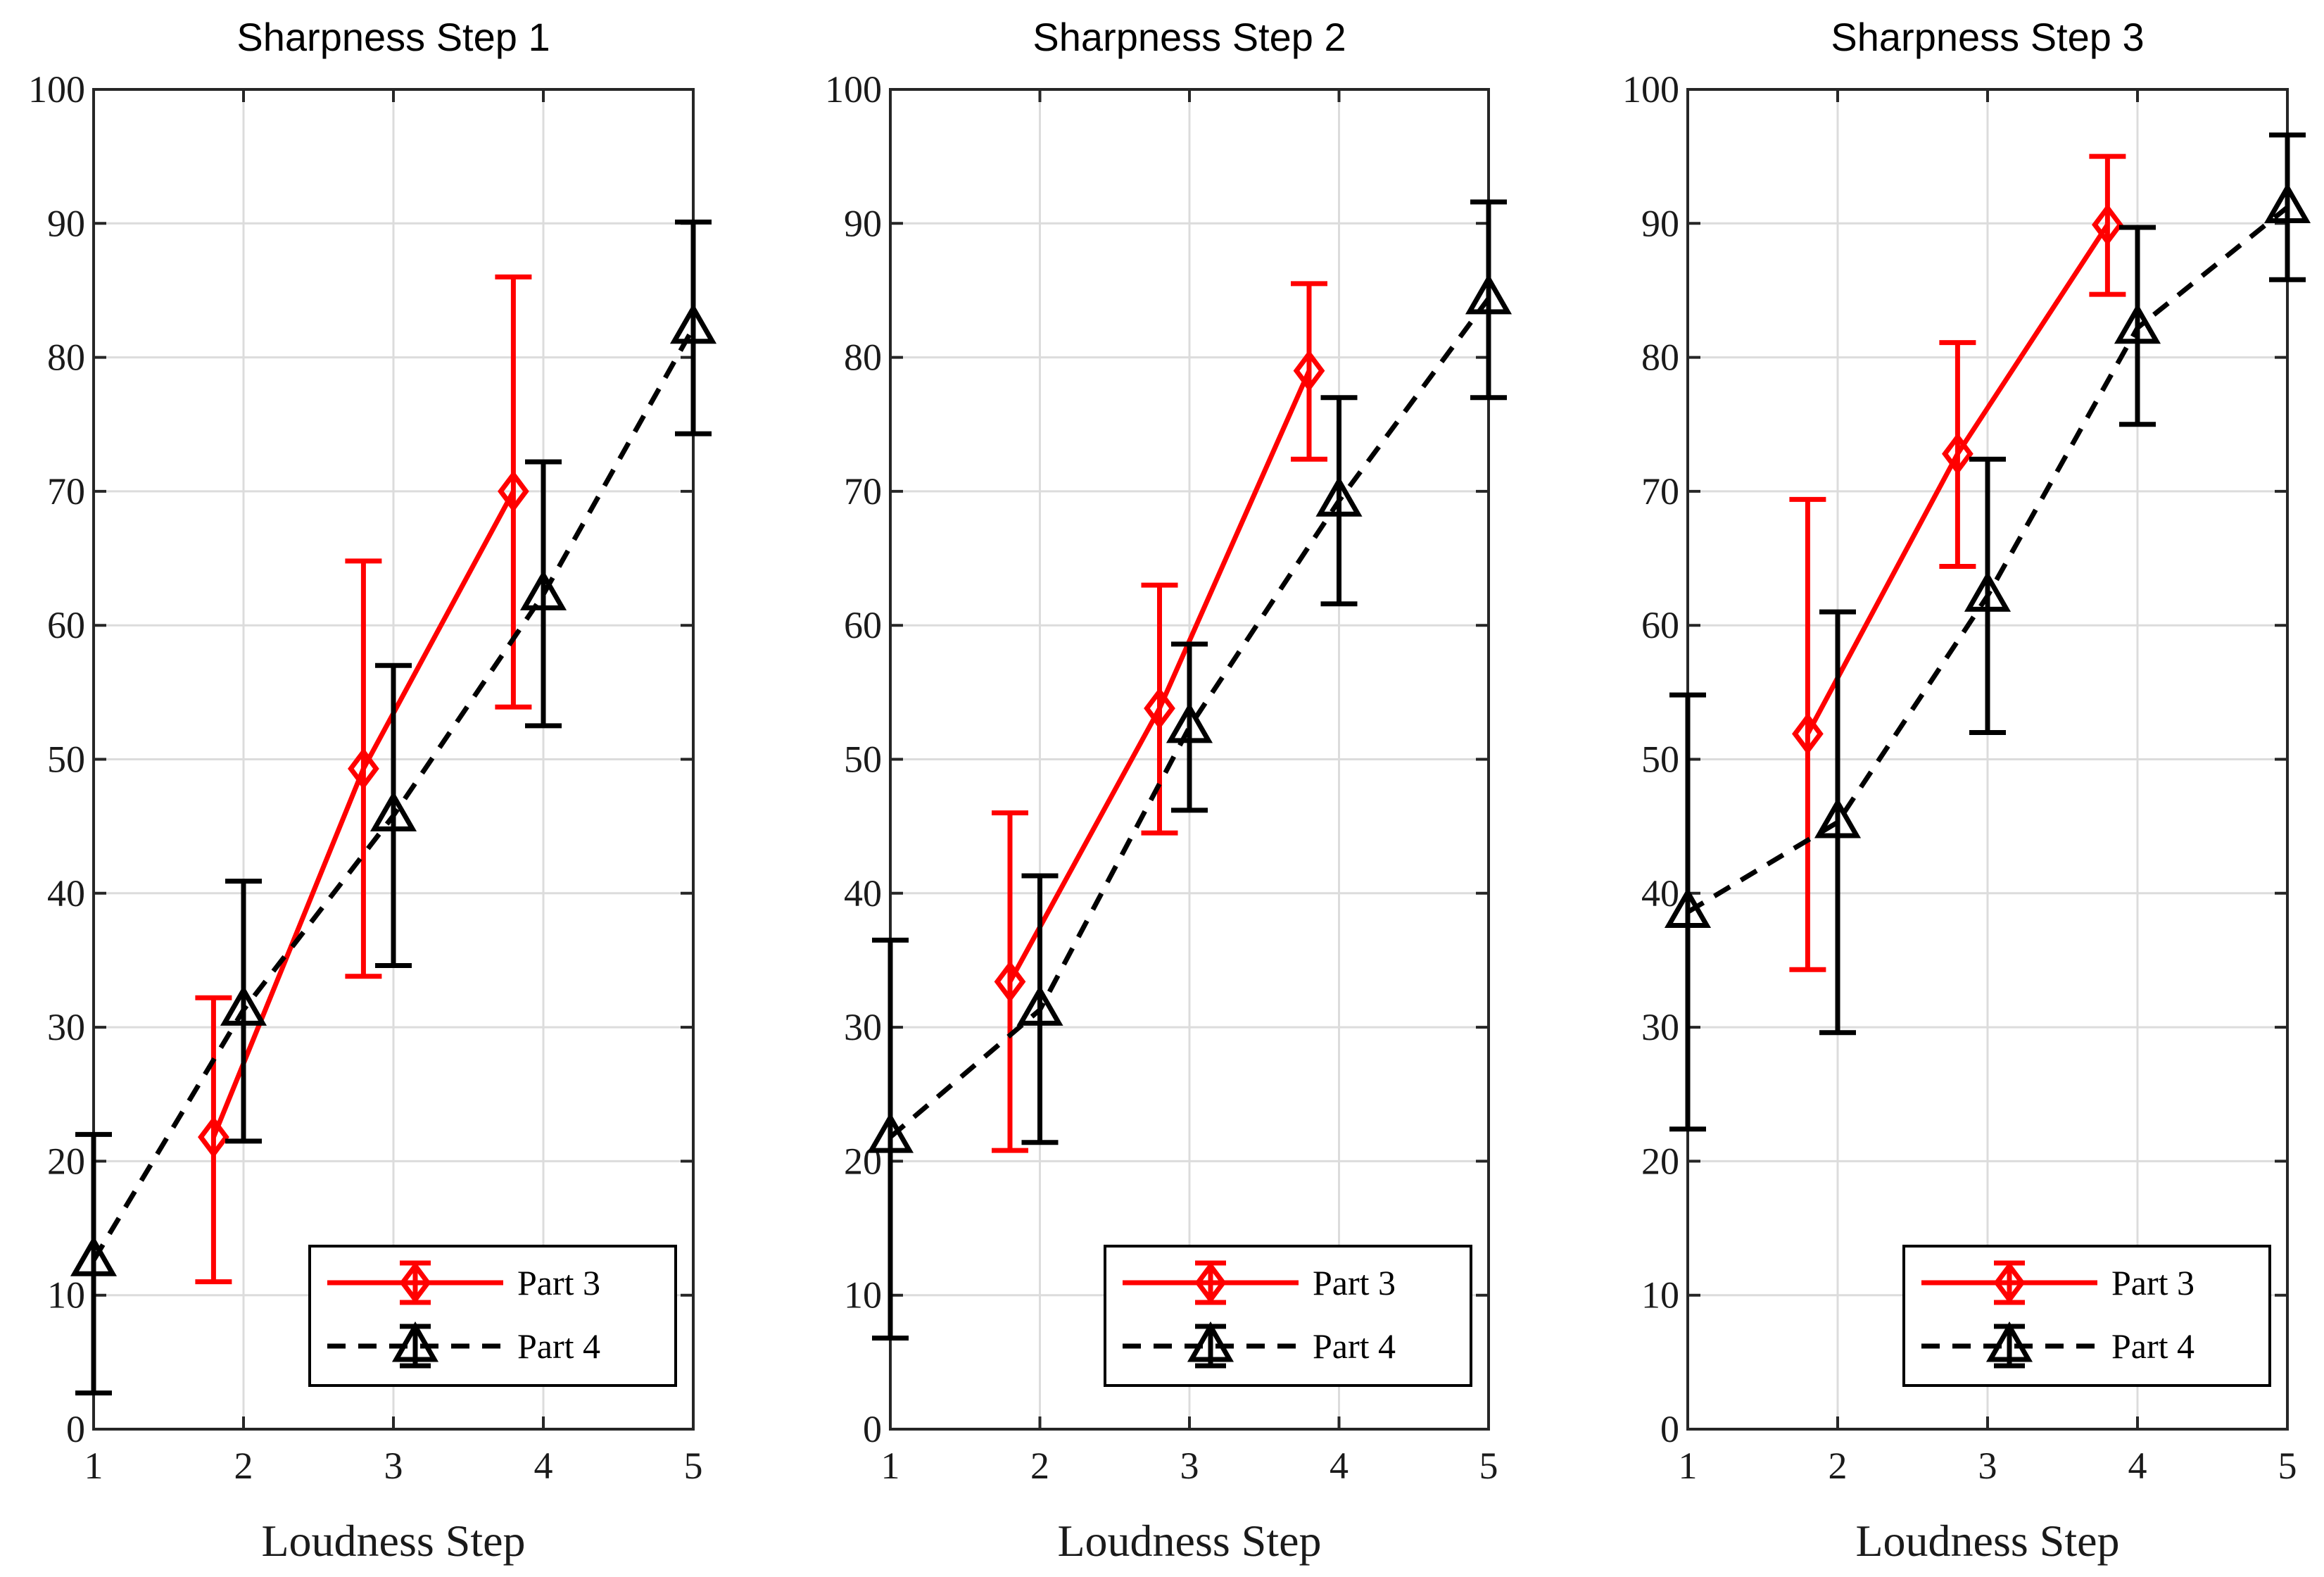  I want to click on chart-title: Sharpness Step 2, so click(1189, 37).